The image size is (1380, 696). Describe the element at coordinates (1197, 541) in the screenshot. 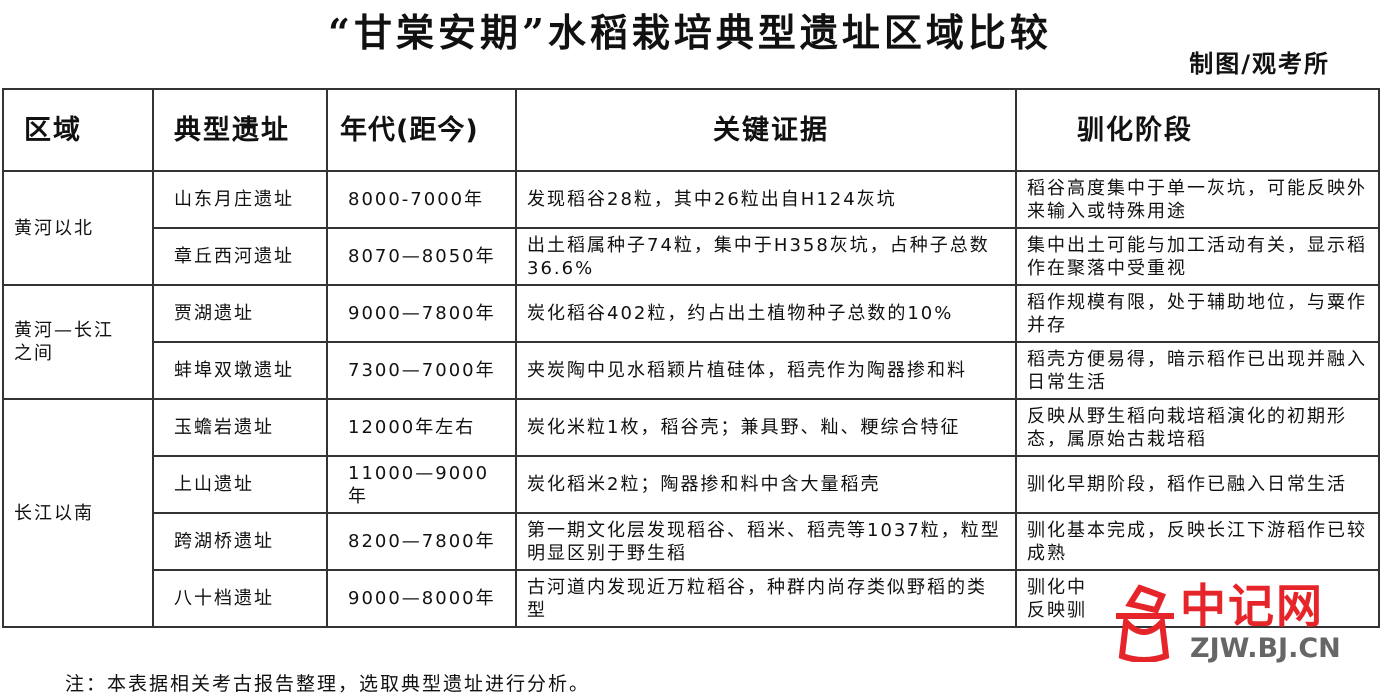

I see `stage-cell: 驯化基本完成，反映长江下游稻作已较成熟` at that location.